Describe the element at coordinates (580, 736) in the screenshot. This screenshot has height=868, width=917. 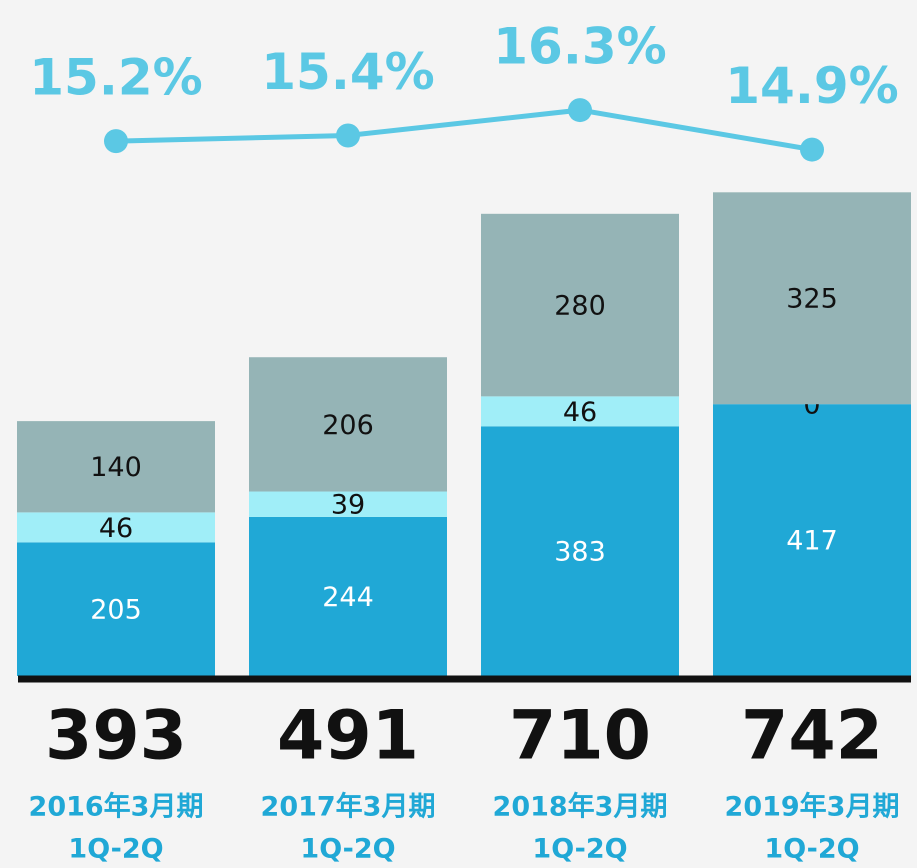
I see `total-label: 710` at that location.